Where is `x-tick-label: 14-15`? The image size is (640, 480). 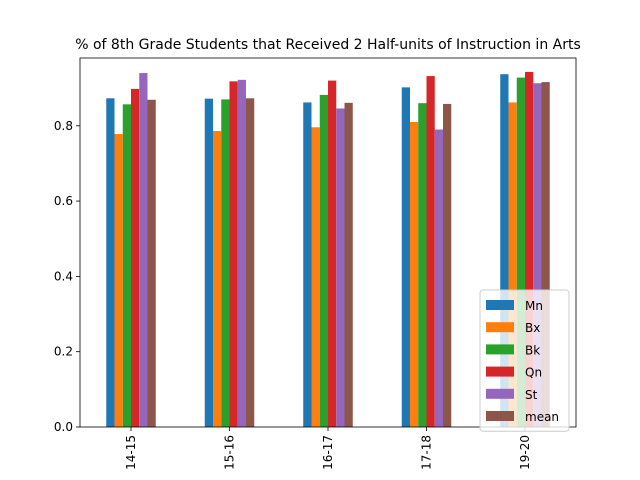
x-tick-label: 14-15 is located at coordinates (131, 452).